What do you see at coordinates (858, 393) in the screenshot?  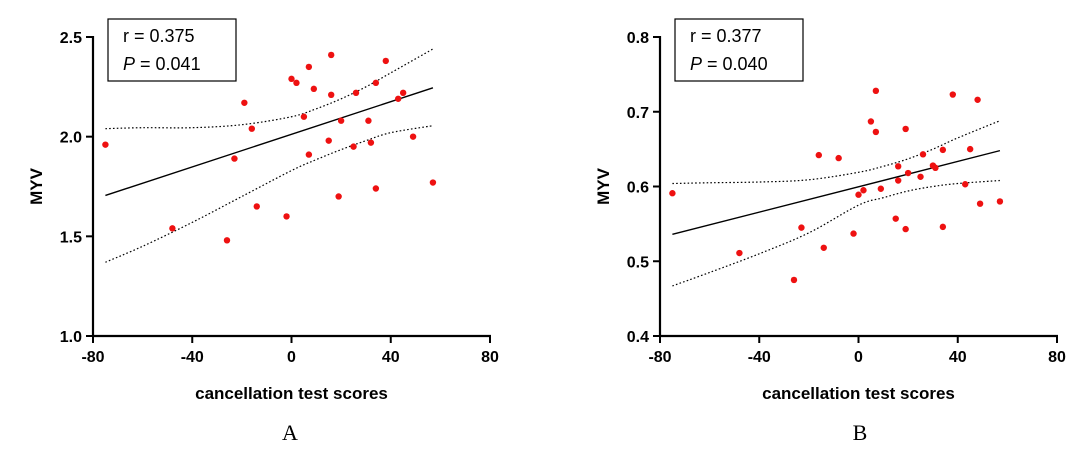 I see `chart2-x-axis-title: cancellation test scores` at bounding box center [858, 393].